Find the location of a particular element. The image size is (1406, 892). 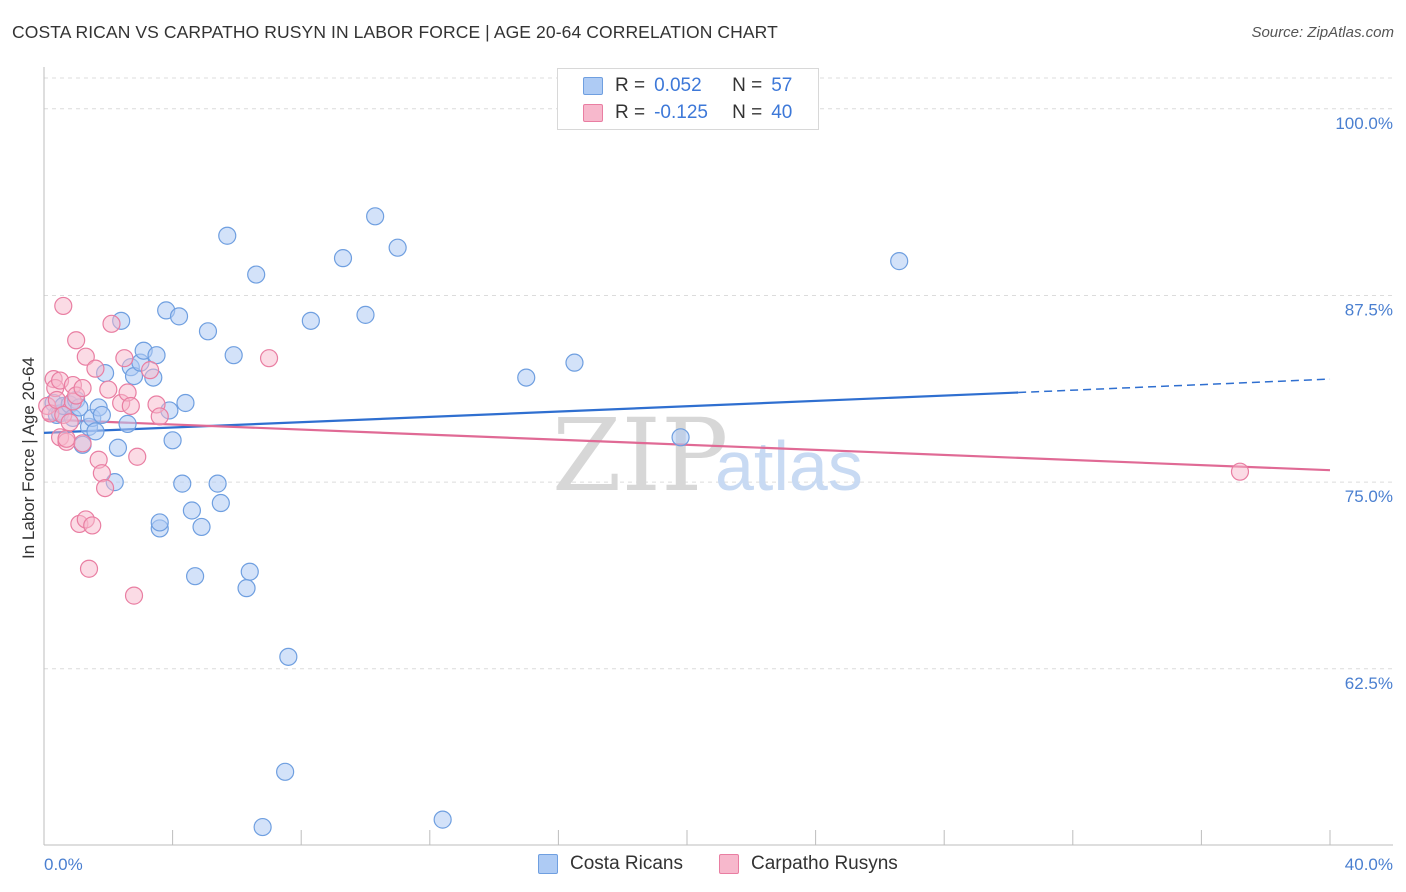

legend-row-carpatho-rusyns: R = -0.125 N = 40 is located at coordinates (688, 113).